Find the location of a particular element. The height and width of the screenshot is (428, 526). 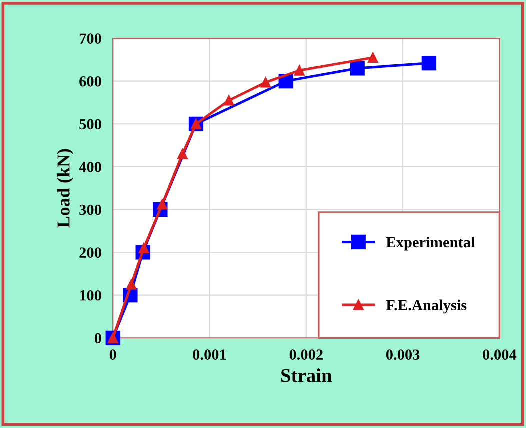

x-tick-label: 0.002 is located at coordinates (306, 355).